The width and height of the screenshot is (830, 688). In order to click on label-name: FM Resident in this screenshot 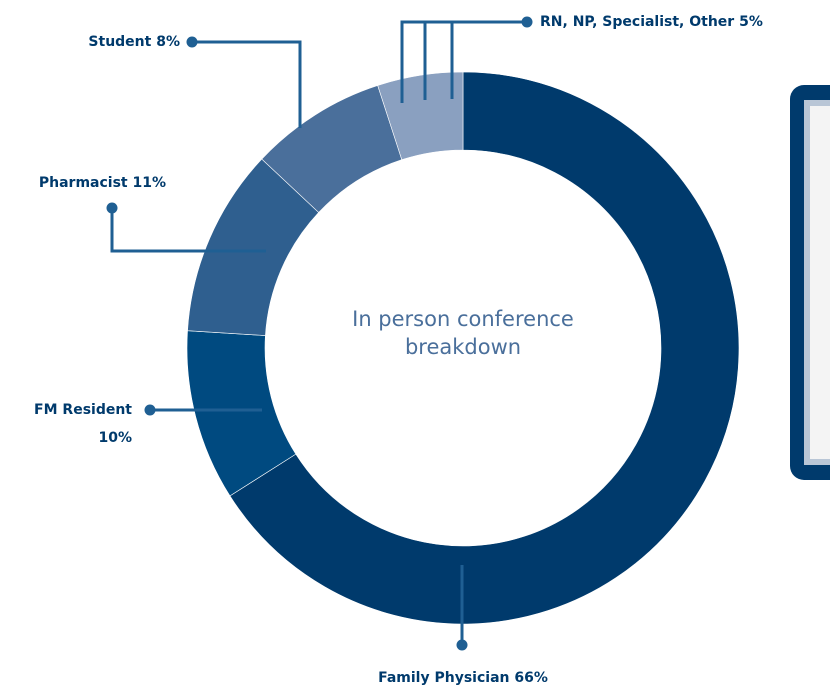, I will do `click(83, 410)`.